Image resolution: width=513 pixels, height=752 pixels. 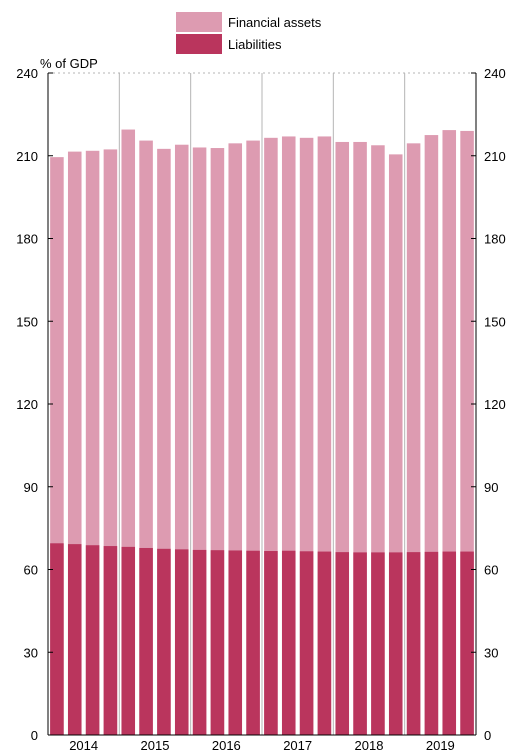 What do you see at coordinates (369, 745) in the screenshot?
I see `x-tick-label: 2018` at bounding box center [369, 745].